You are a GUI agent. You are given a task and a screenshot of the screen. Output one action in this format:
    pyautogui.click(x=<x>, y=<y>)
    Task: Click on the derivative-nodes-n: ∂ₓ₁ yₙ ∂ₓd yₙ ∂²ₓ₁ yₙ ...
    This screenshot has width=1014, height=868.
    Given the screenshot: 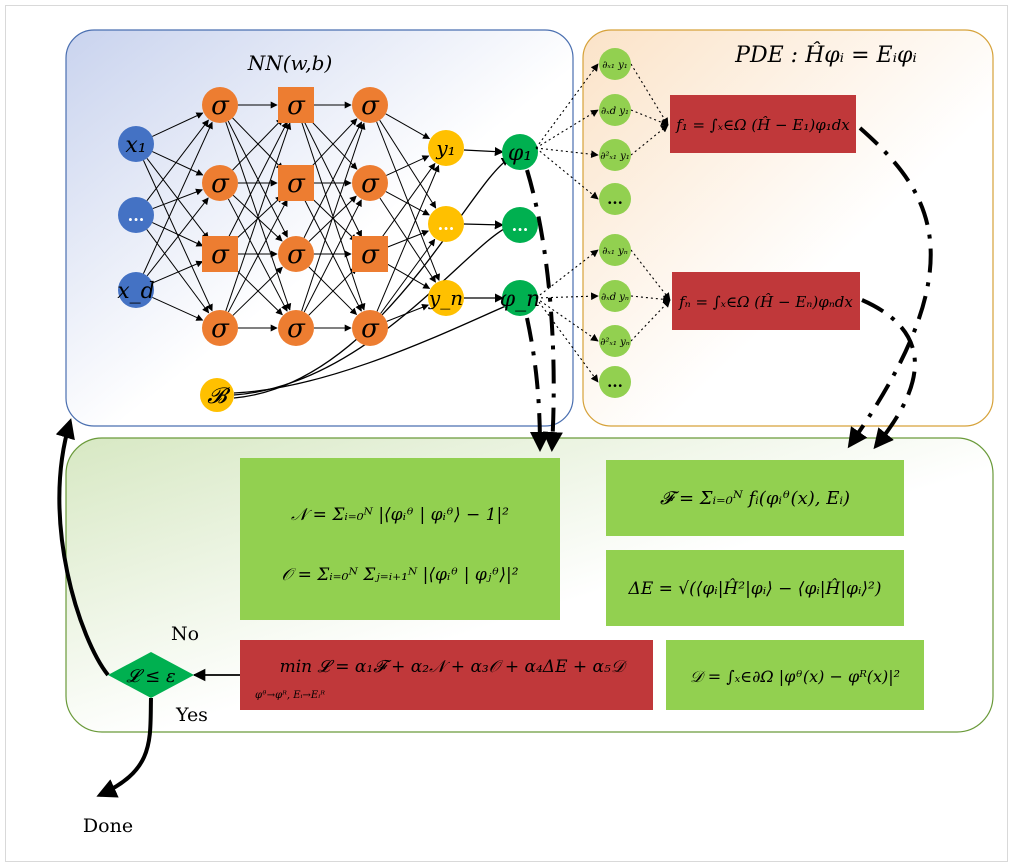 What is the action you would take?
    pyautogui.click(x=615, y=316)
    